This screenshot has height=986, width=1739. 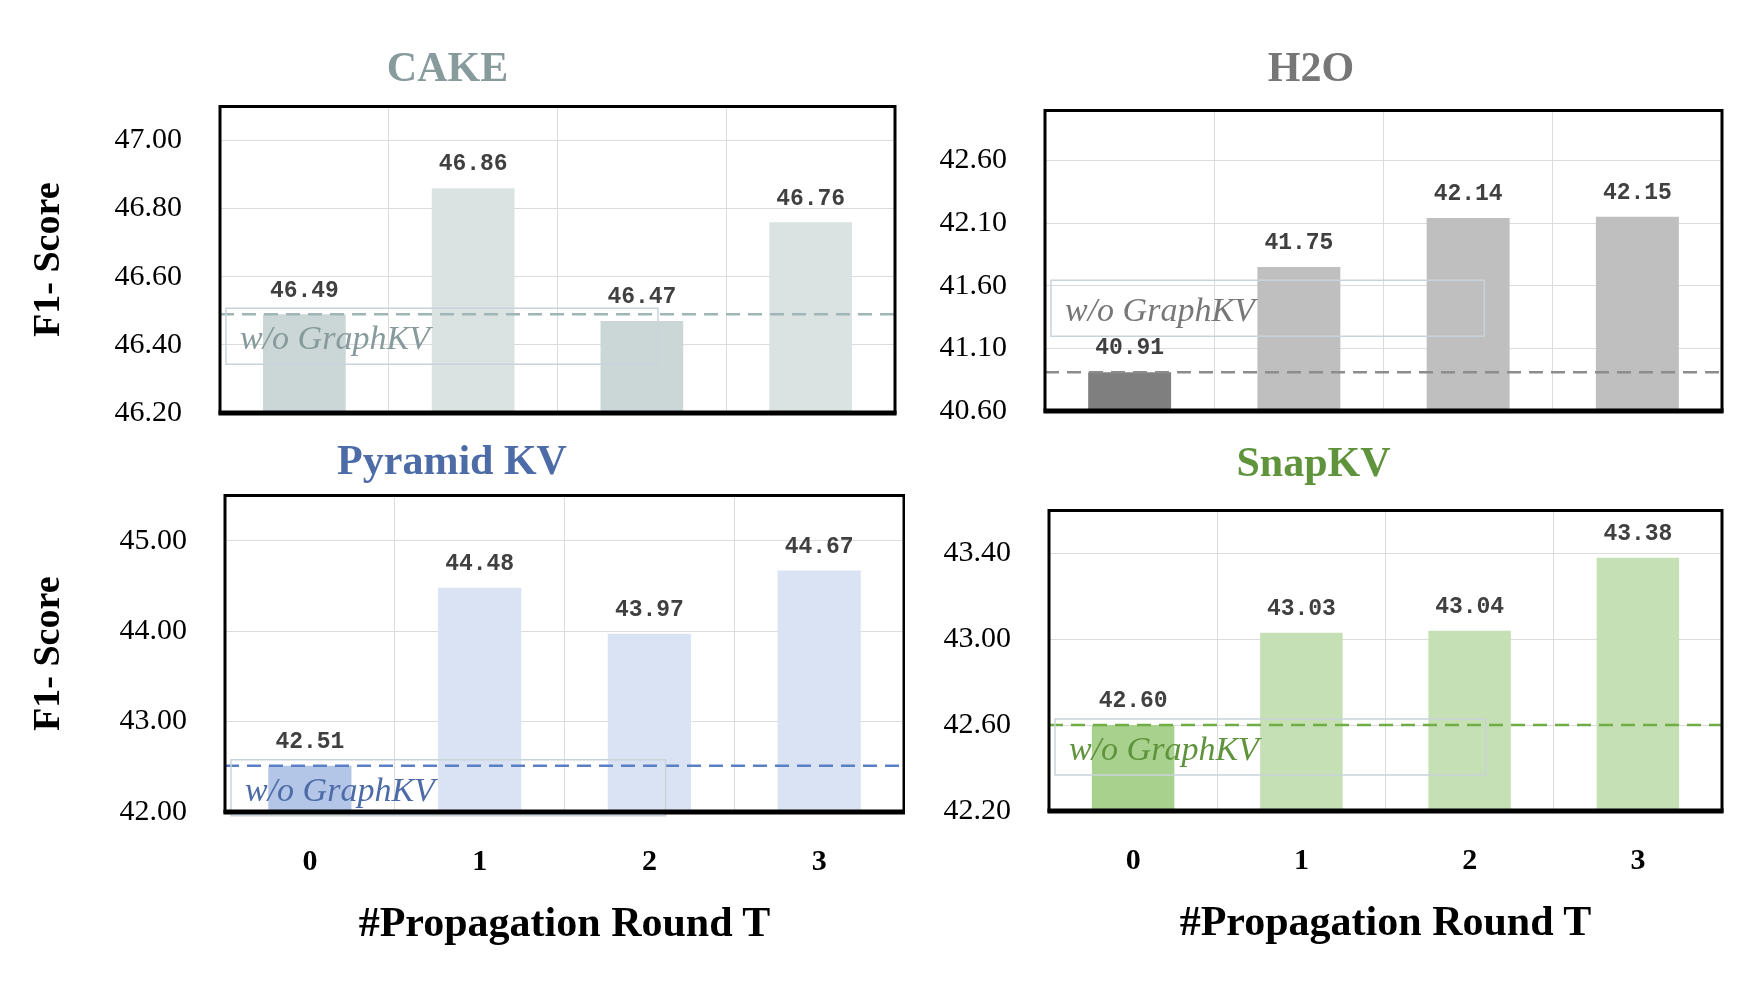 I want to click on chart-title: H2O, so click(x=1311, y=67).